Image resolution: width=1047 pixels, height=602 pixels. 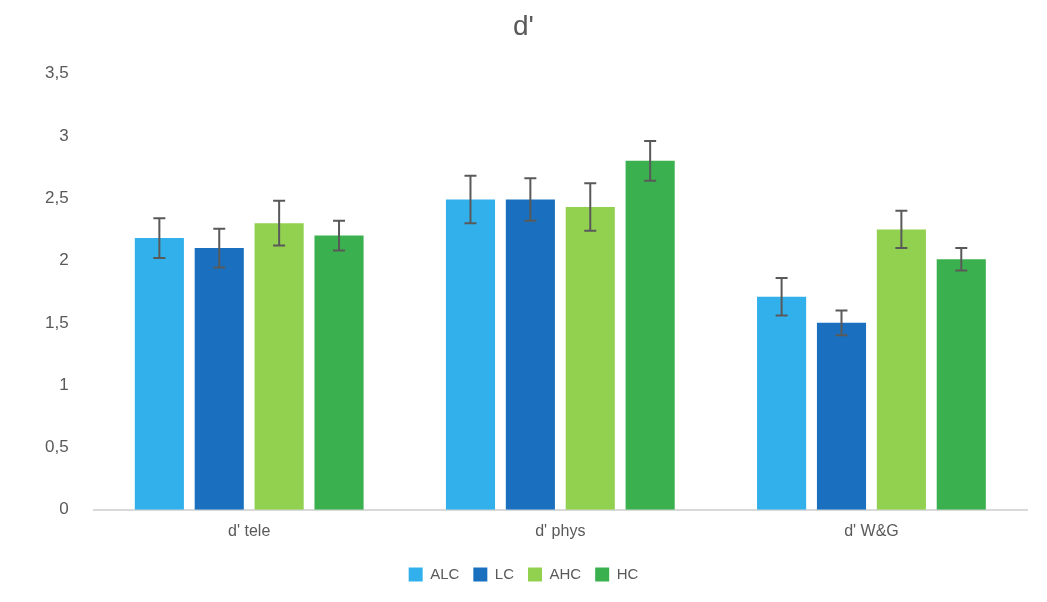 I want to click on y-tick-label: 2,5, so click(x=56, y=197).